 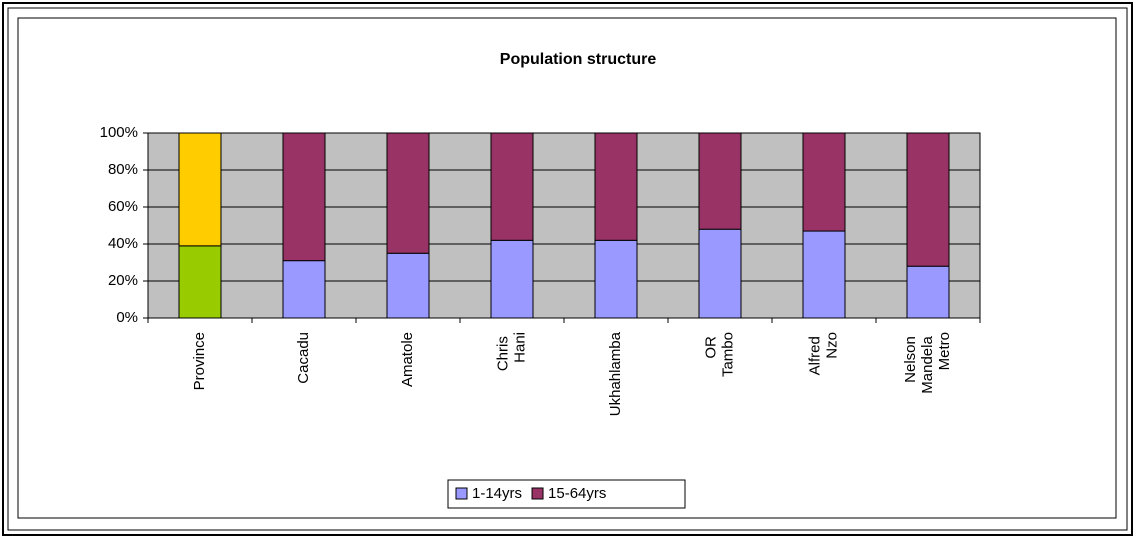 I want to click on x-tick-label: Amatole, so click(x=407, y=359).